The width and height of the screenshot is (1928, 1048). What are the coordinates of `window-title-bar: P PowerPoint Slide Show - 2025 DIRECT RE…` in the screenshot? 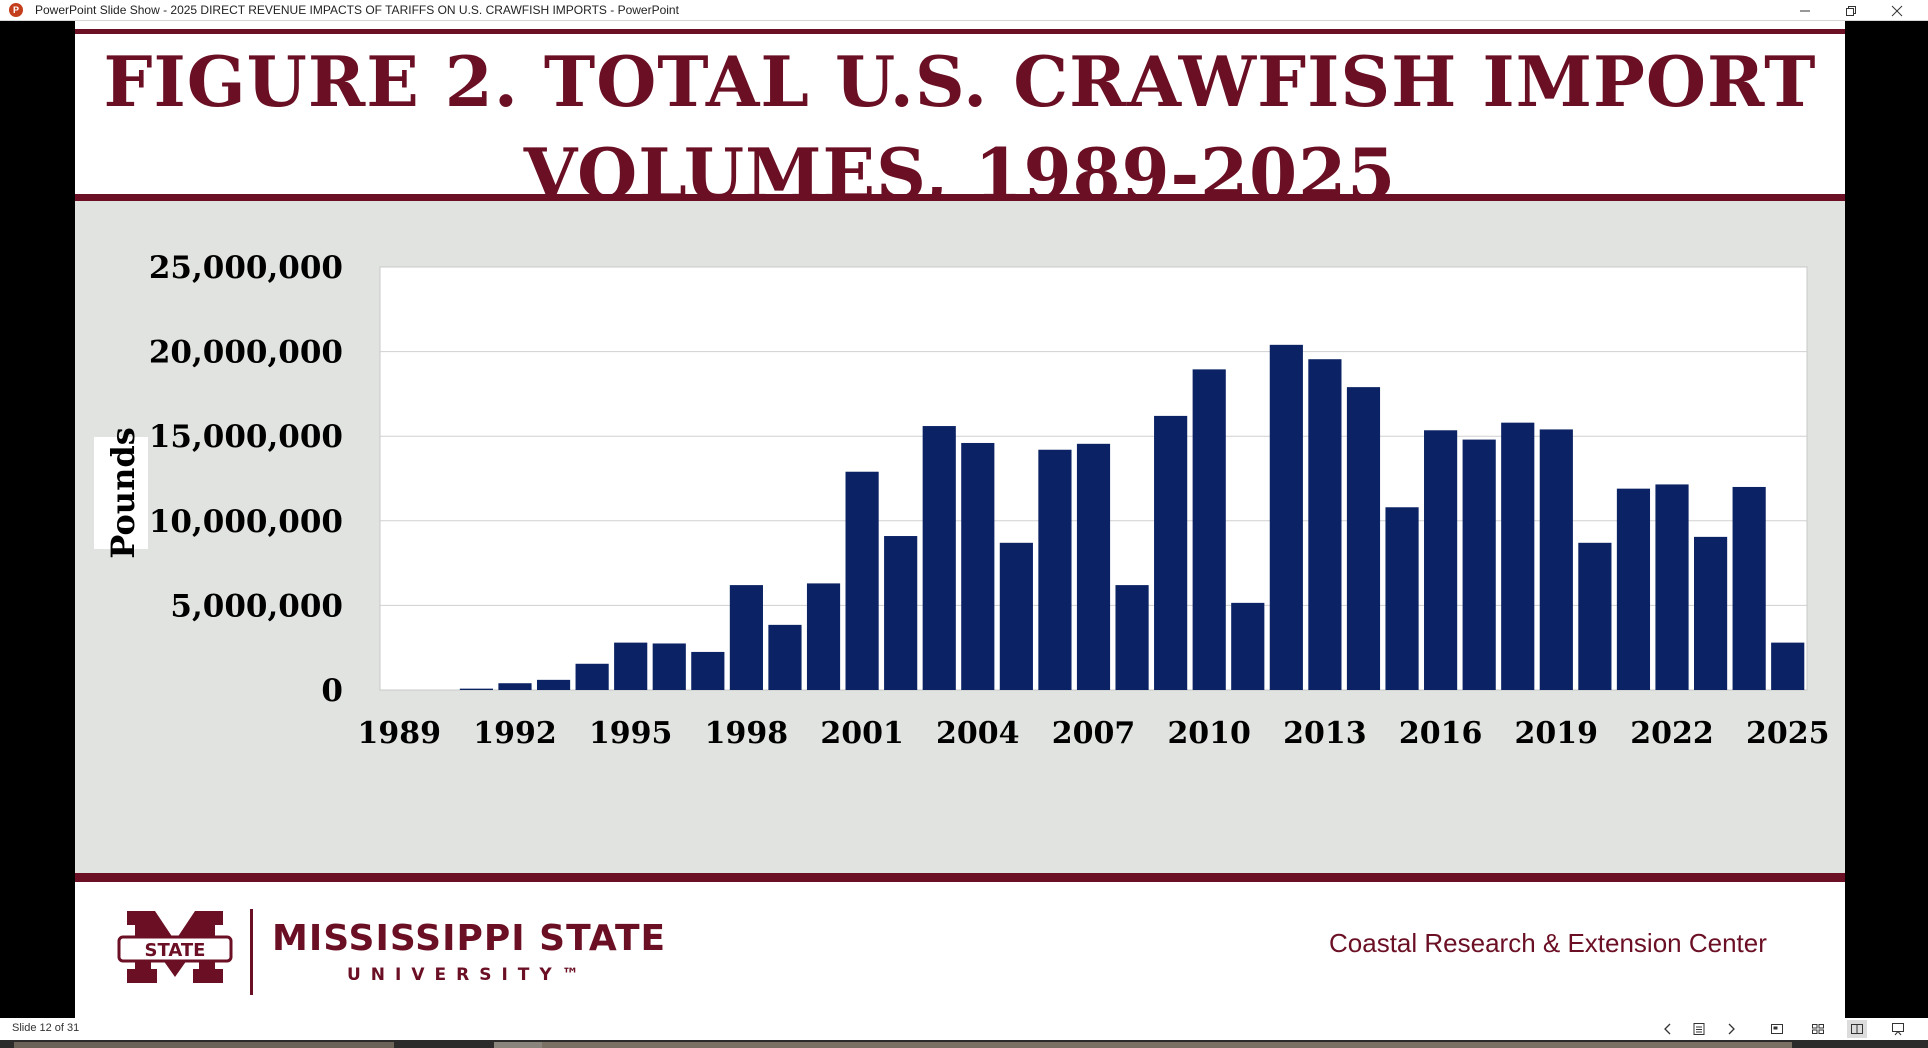 It's located at (964, 10).